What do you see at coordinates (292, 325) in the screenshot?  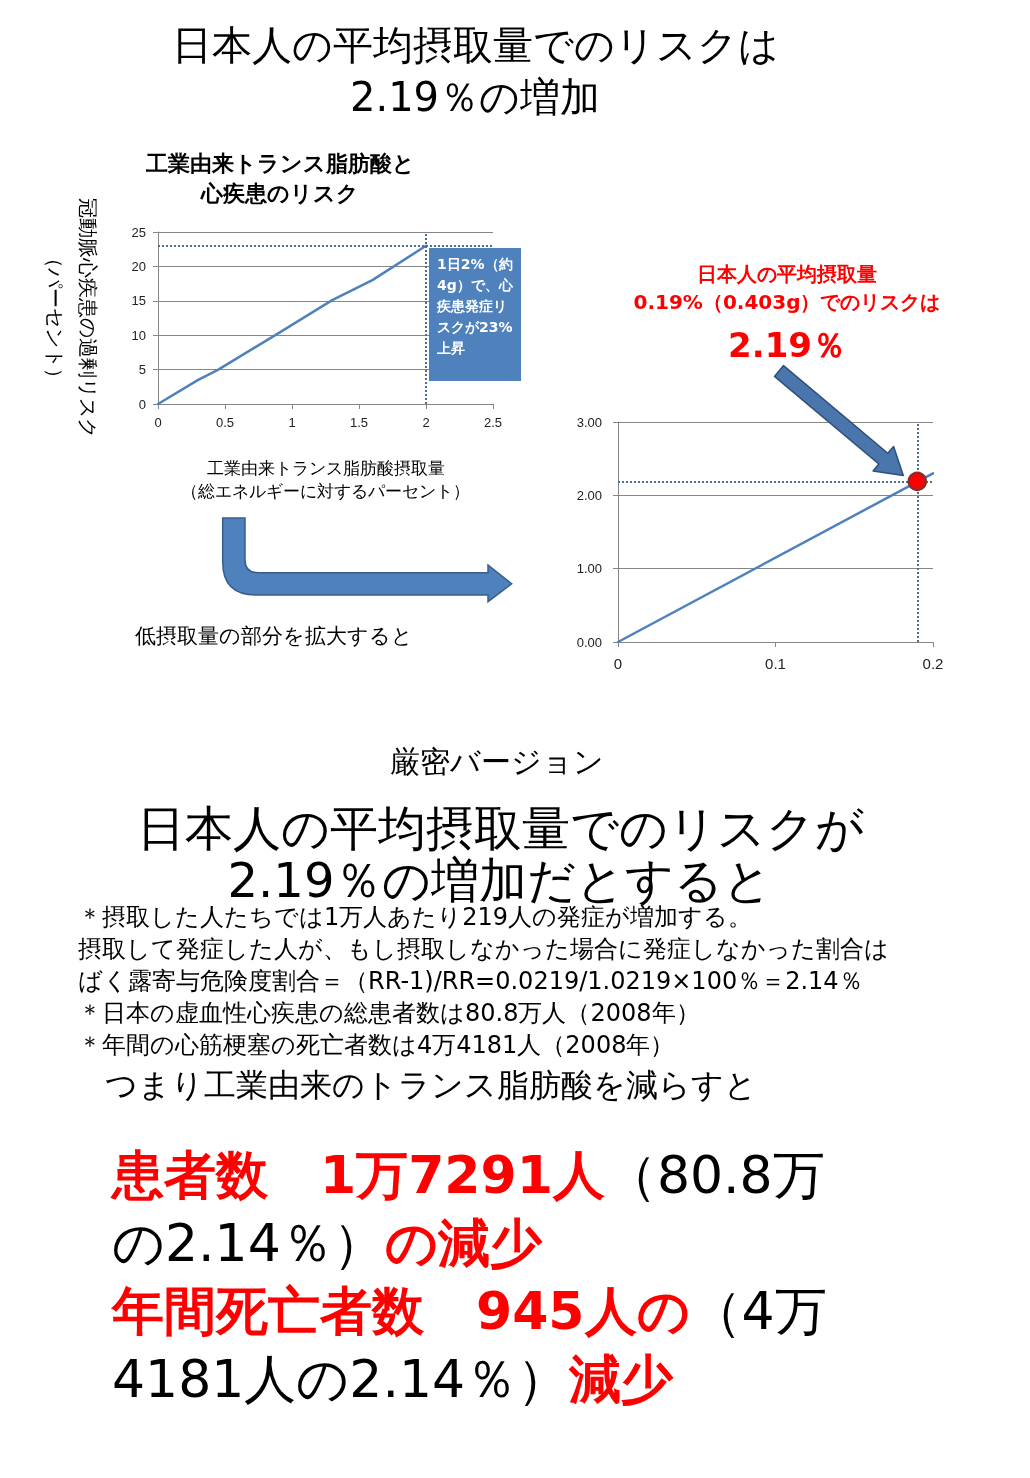 I see `line-series` at bounding box center [292, 325].